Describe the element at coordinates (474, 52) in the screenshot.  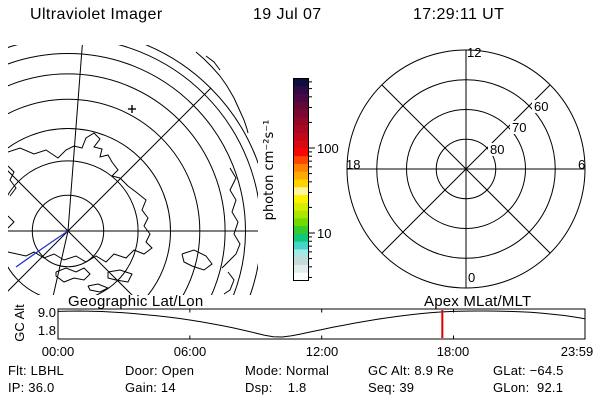
I see `mlt-12-label: 12` at that location.